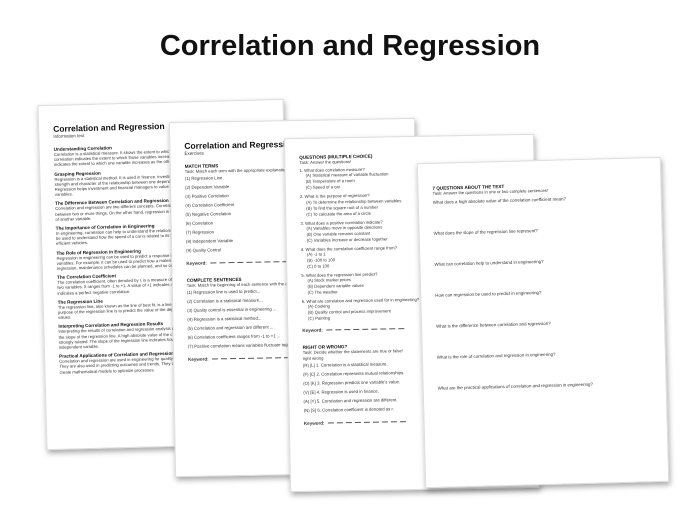 This screenshot has height=525, width=700. I want to click on term: (9) Quality Control, so click(204, 250).